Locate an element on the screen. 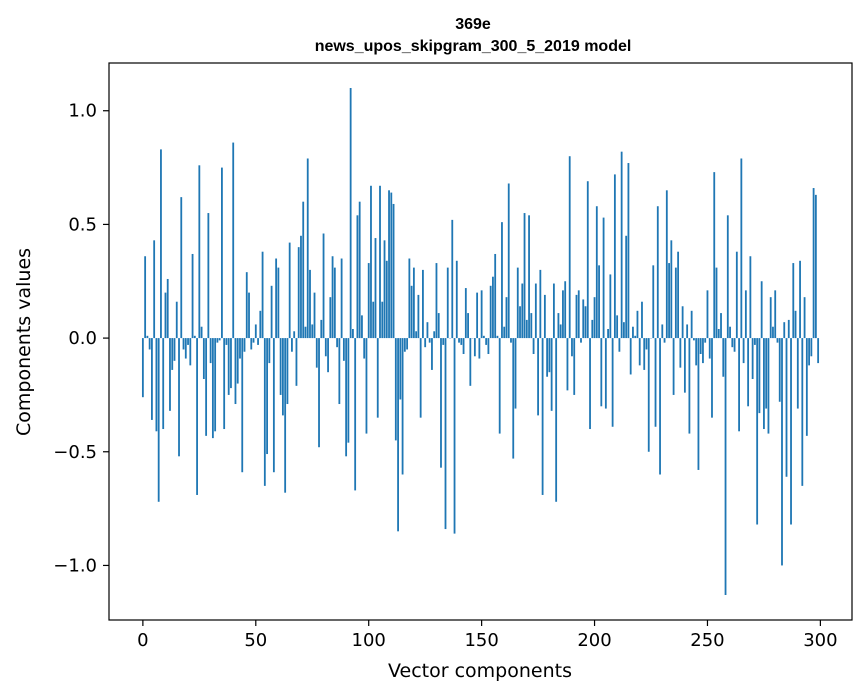 This screenshot has height=696, width=867. y-tick-label: −1.0 is located at coordinates (75, 565).